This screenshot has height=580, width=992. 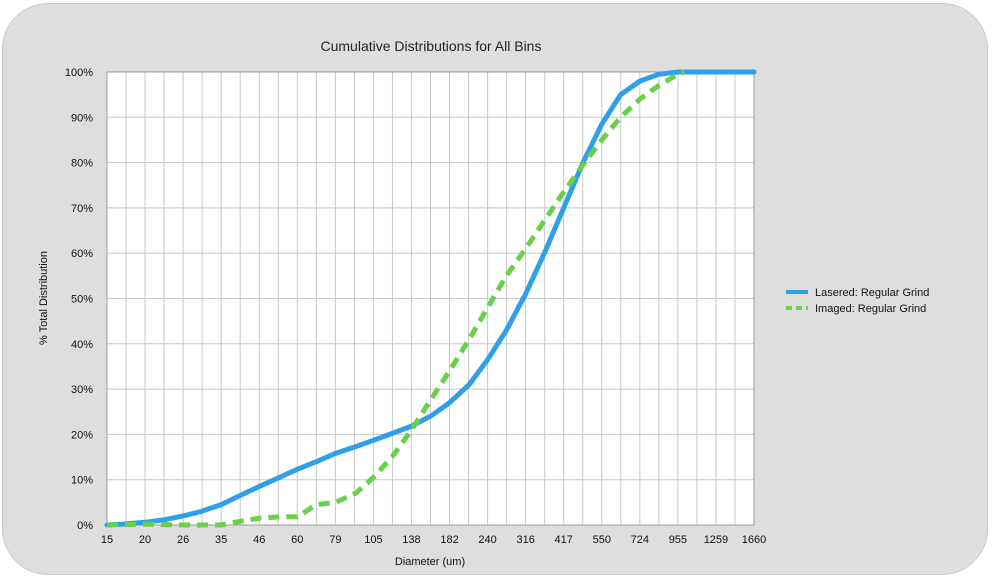 What do you see at coordinates (870, 309) in the screenshot?
I see `legend-label: Imaged: Regular Grind` at bounding box center [870, 309].